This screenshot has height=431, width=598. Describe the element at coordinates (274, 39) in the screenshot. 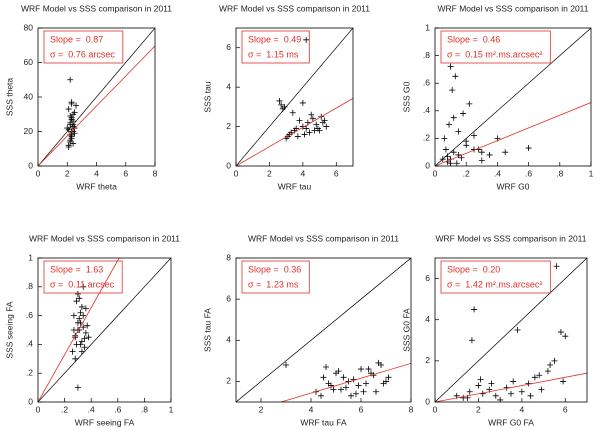

I see `legend-text: Slope = 0.49` at that location.